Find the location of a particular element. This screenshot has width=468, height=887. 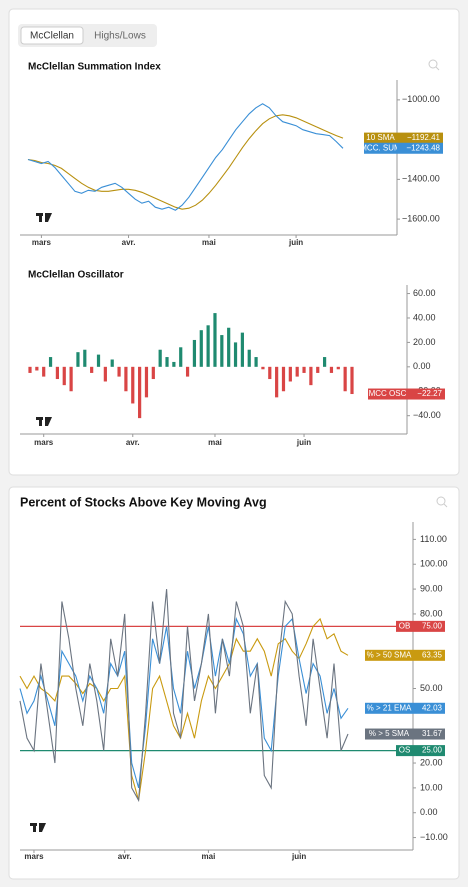

tag-value: 63.35 is located at coordinates (432, 654).